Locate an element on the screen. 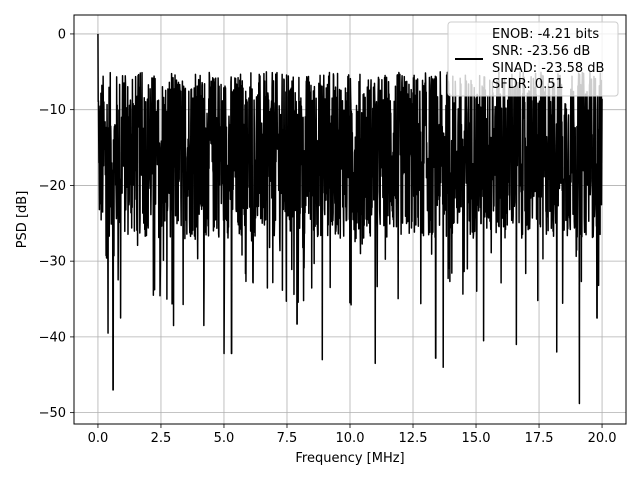 Image resolution: width=640 pixels, height=480 pixels. legend-text-sinad: SINAD: -23.58 dB is located at coordinates (548, 68).